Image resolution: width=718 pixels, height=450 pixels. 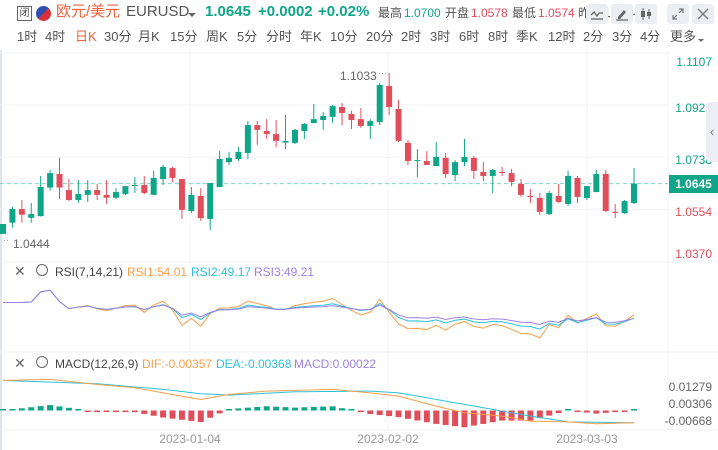 I want to click on macd-remove-icon: ✕, so click(x=20, y=363).